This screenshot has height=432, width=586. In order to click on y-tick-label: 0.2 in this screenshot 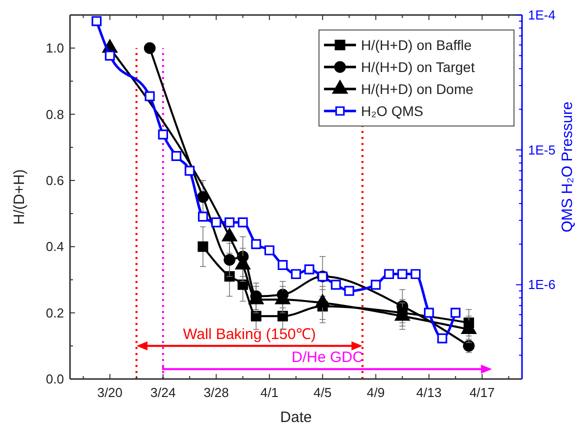, I will do `click(55, 312)`.